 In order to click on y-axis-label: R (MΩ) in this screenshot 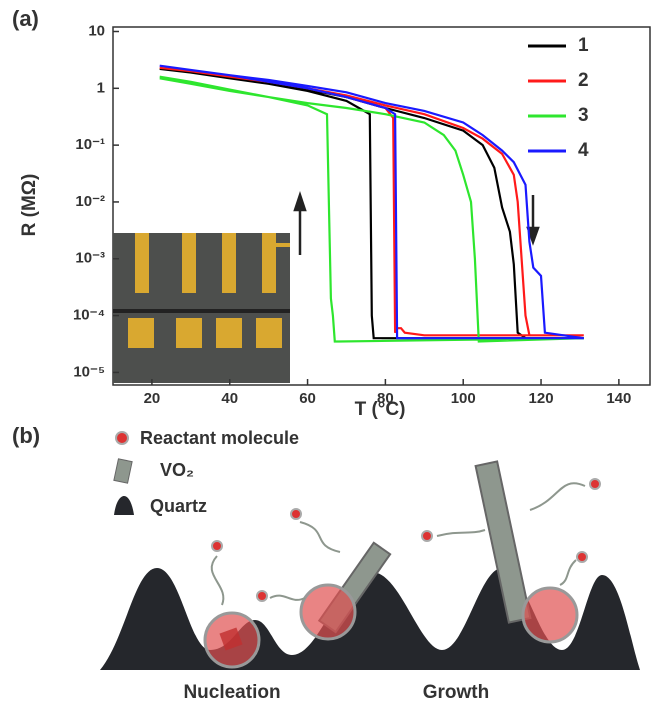, I will do `click(29, 205)`.